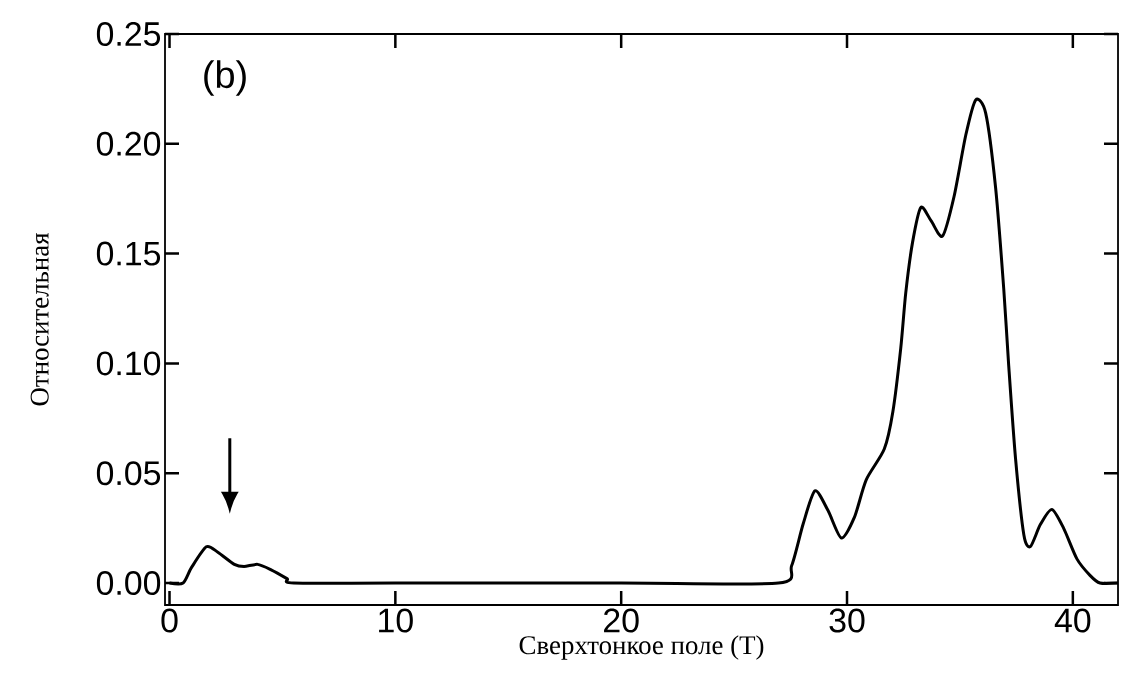 This screenshot has width=1121, height=699. I want to click on x-tick-label: 30, so click(847, 620).